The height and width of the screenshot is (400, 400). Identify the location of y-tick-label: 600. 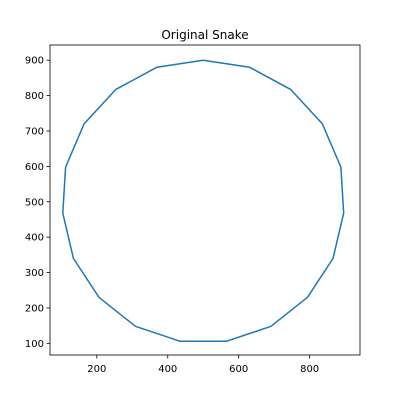
(34, 167).